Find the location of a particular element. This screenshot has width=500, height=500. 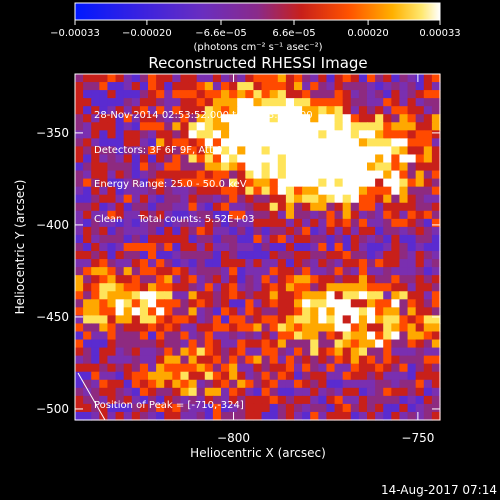

x-tick-label: −750 is located at coordinates (417, 438).